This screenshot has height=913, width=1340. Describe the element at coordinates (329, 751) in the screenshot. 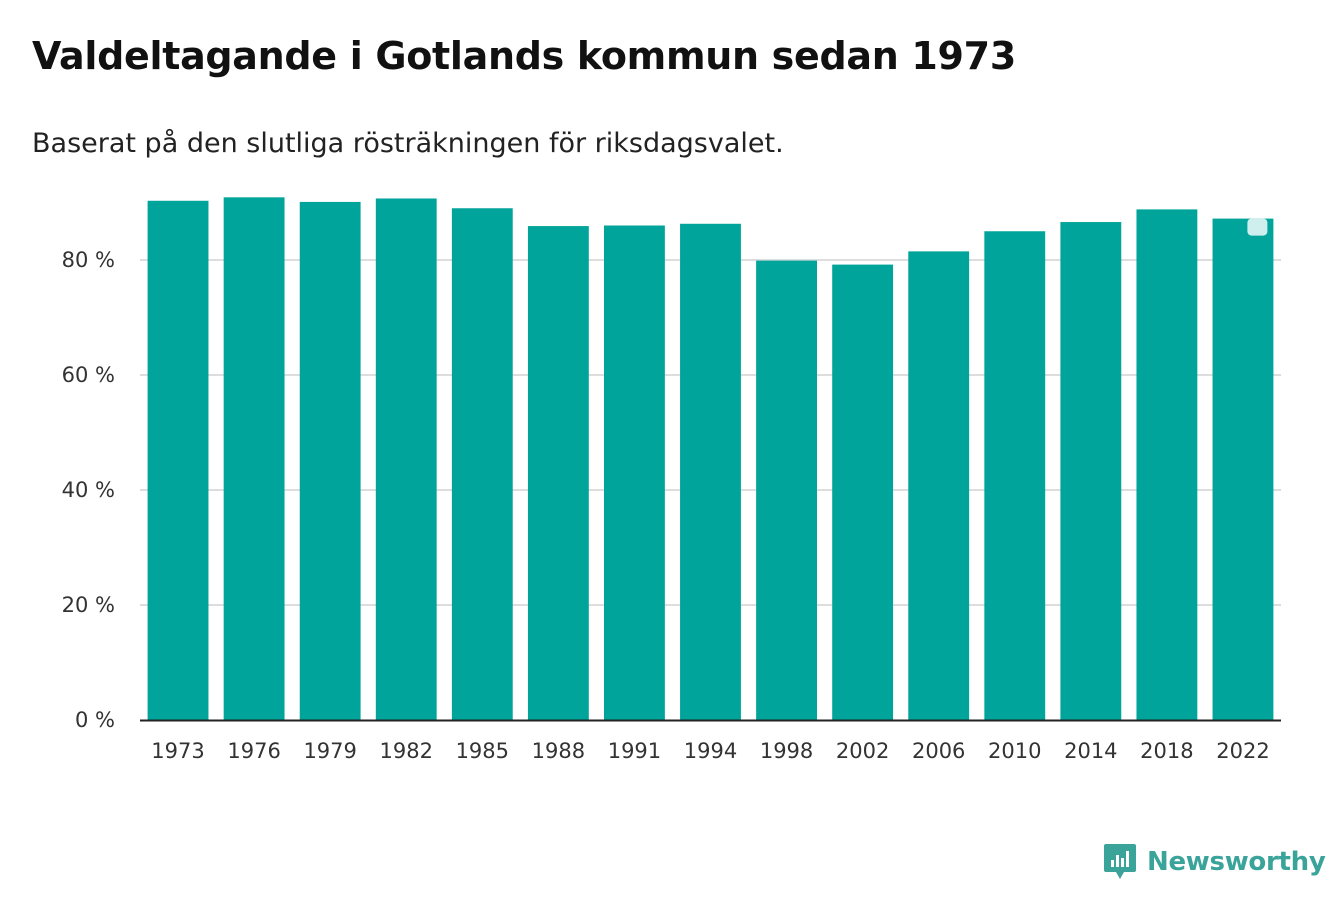

I see `x-tick-label: 1979` at that location.